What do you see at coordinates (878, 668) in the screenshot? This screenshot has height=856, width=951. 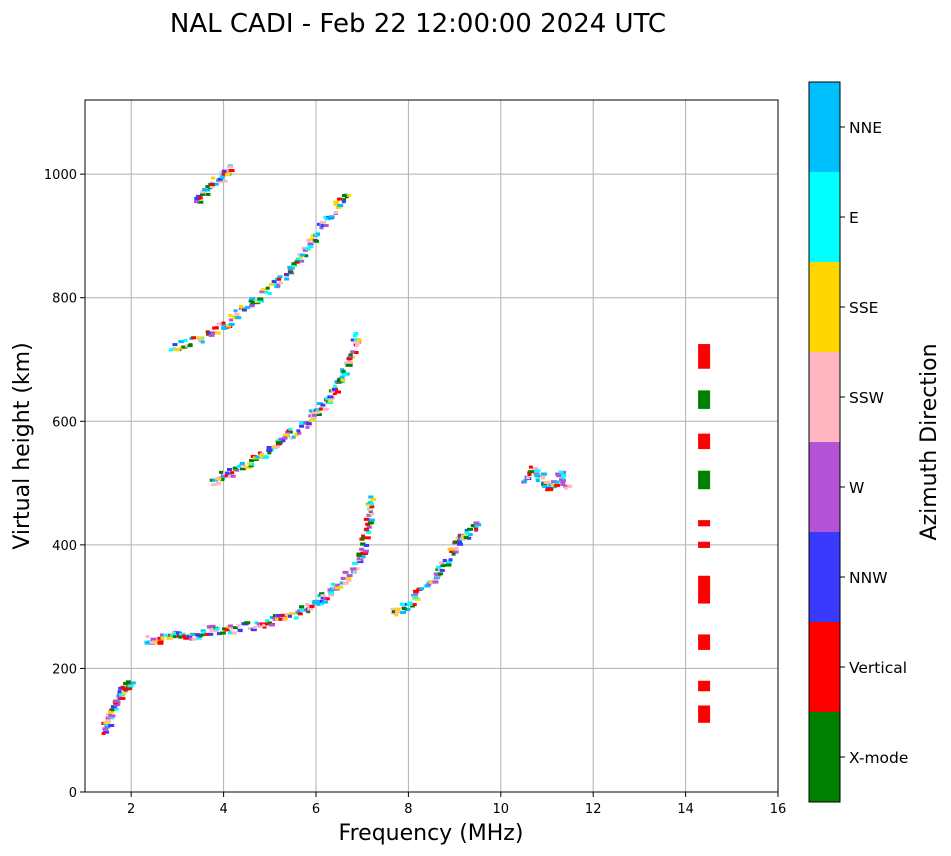 I see `colorbar-label: Vertical` at bounding box center [878, 668].